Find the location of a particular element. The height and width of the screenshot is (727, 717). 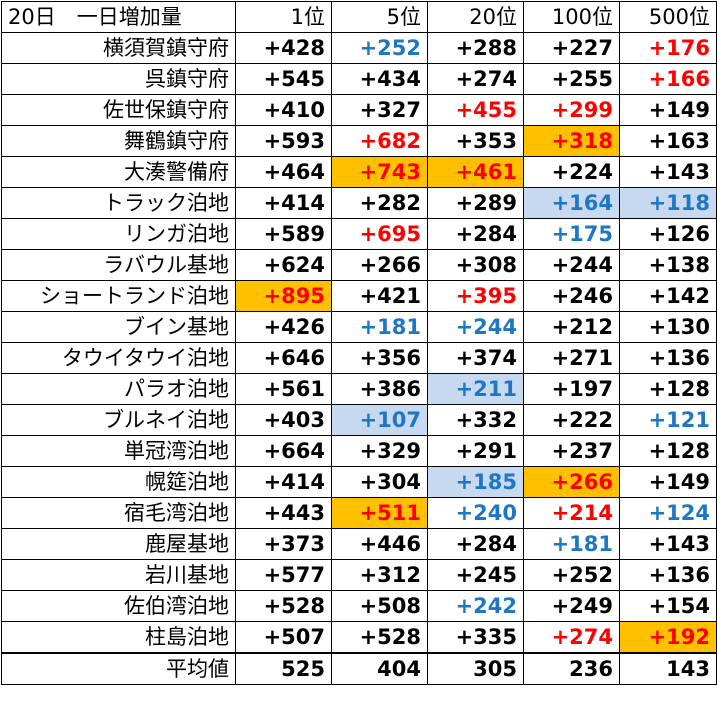

increase-value: +312 is located at coordinates (379, 575).